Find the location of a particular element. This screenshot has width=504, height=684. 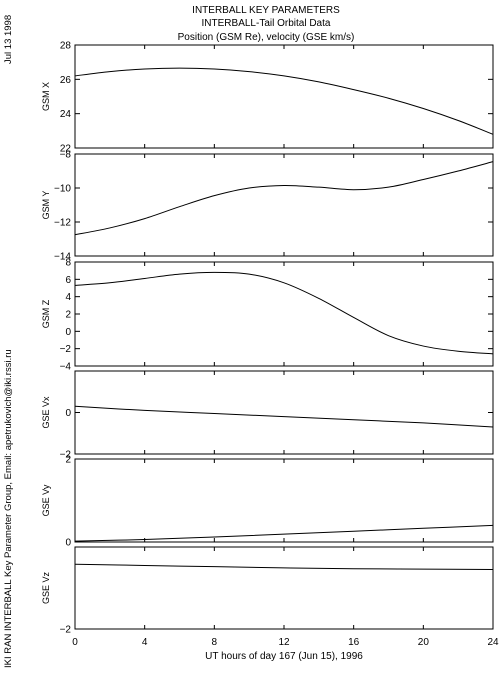

series-line-gsm-x is located at coordinates (284, 101).